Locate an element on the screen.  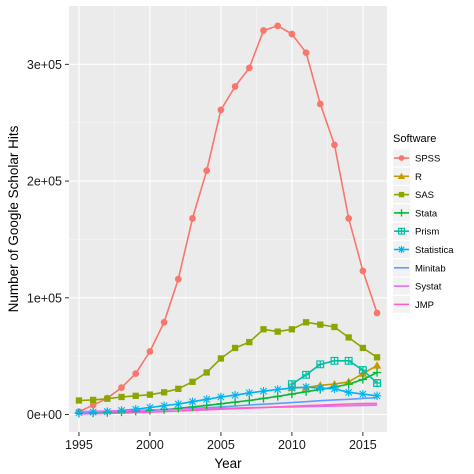
legend-key-marker-prism is located at coordinates (401, 231).